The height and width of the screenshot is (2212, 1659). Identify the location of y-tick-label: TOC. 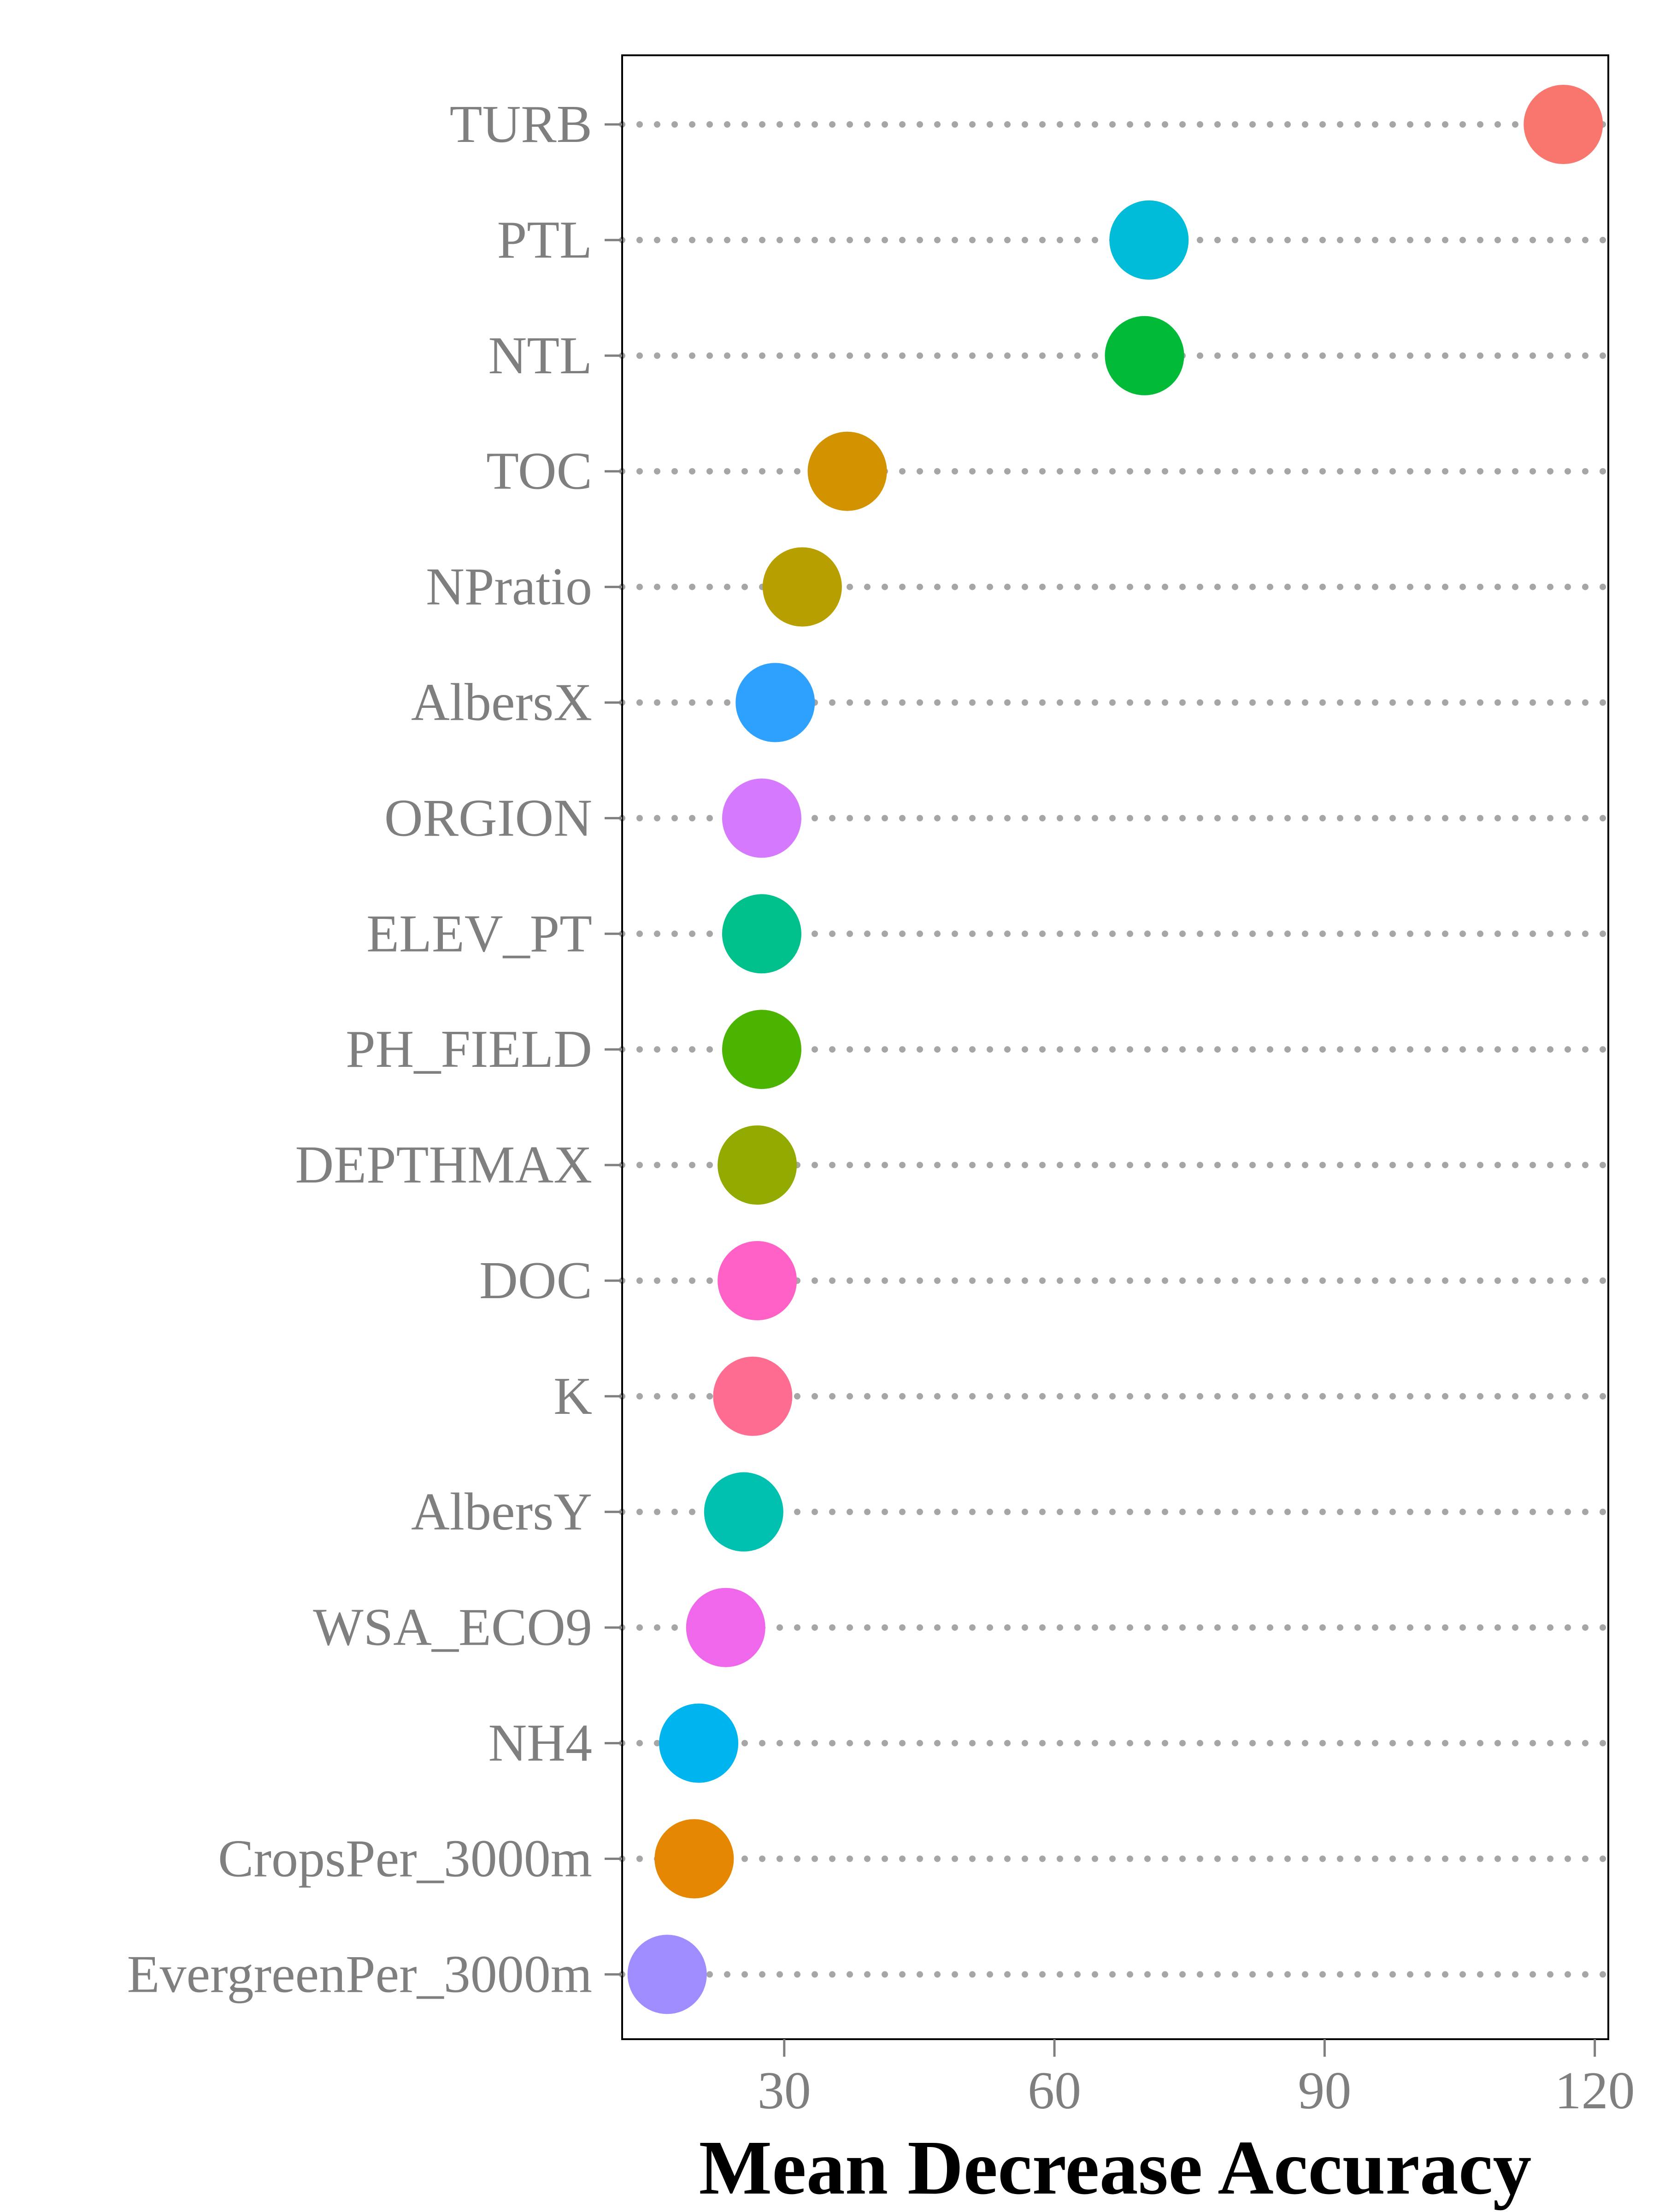
(539, 471).